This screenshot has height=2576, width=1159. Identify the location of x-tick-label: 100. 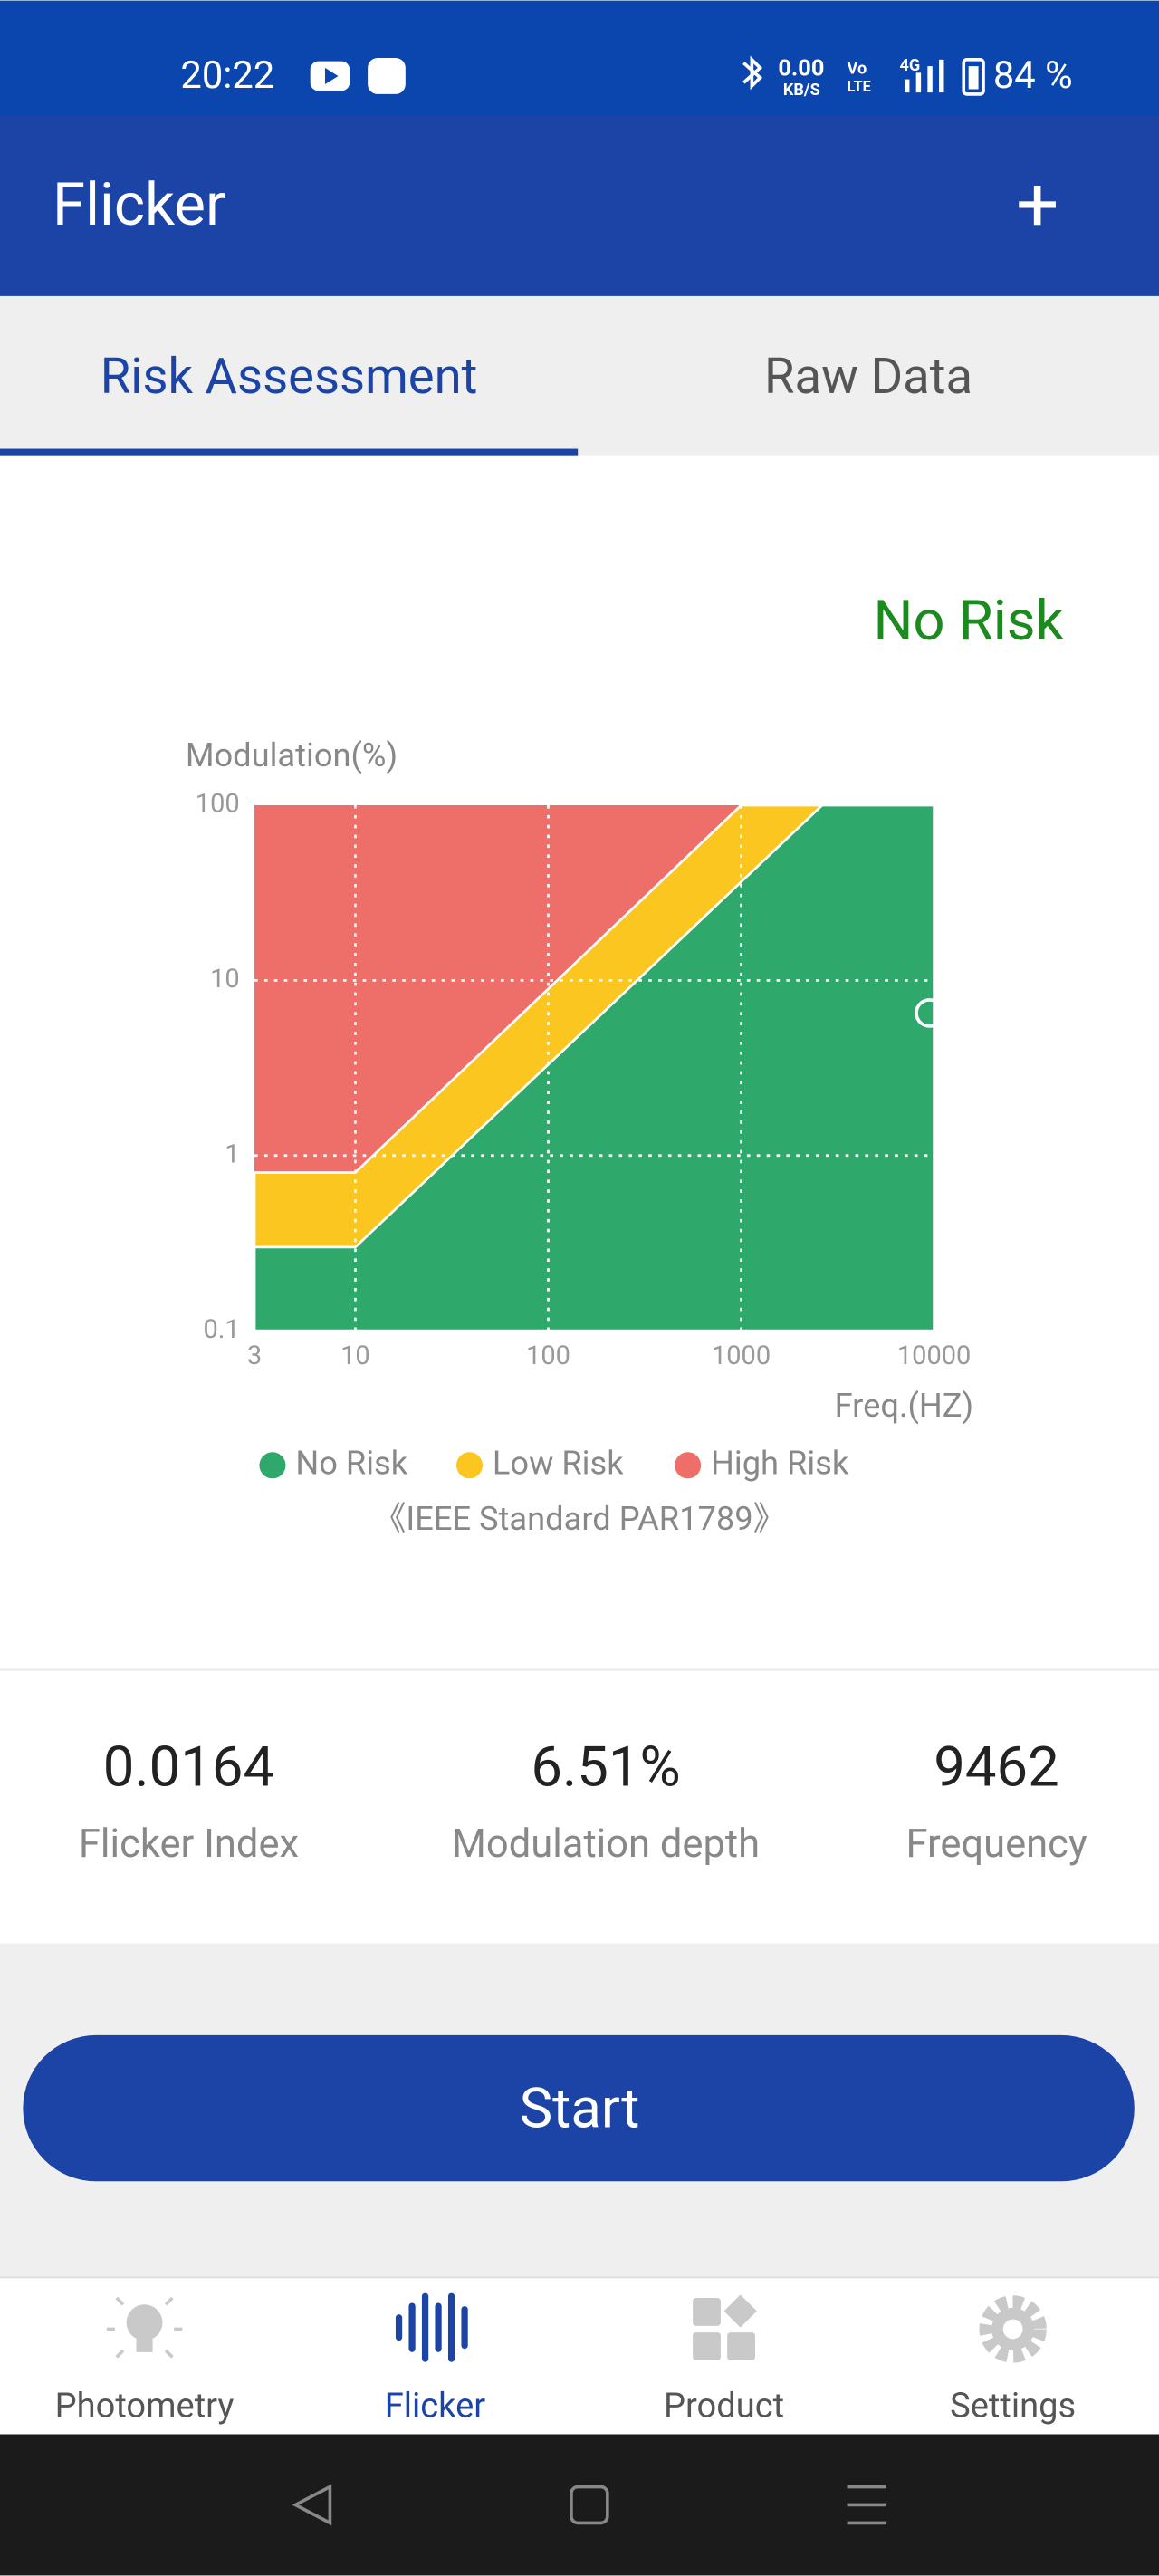
(548, 1356).